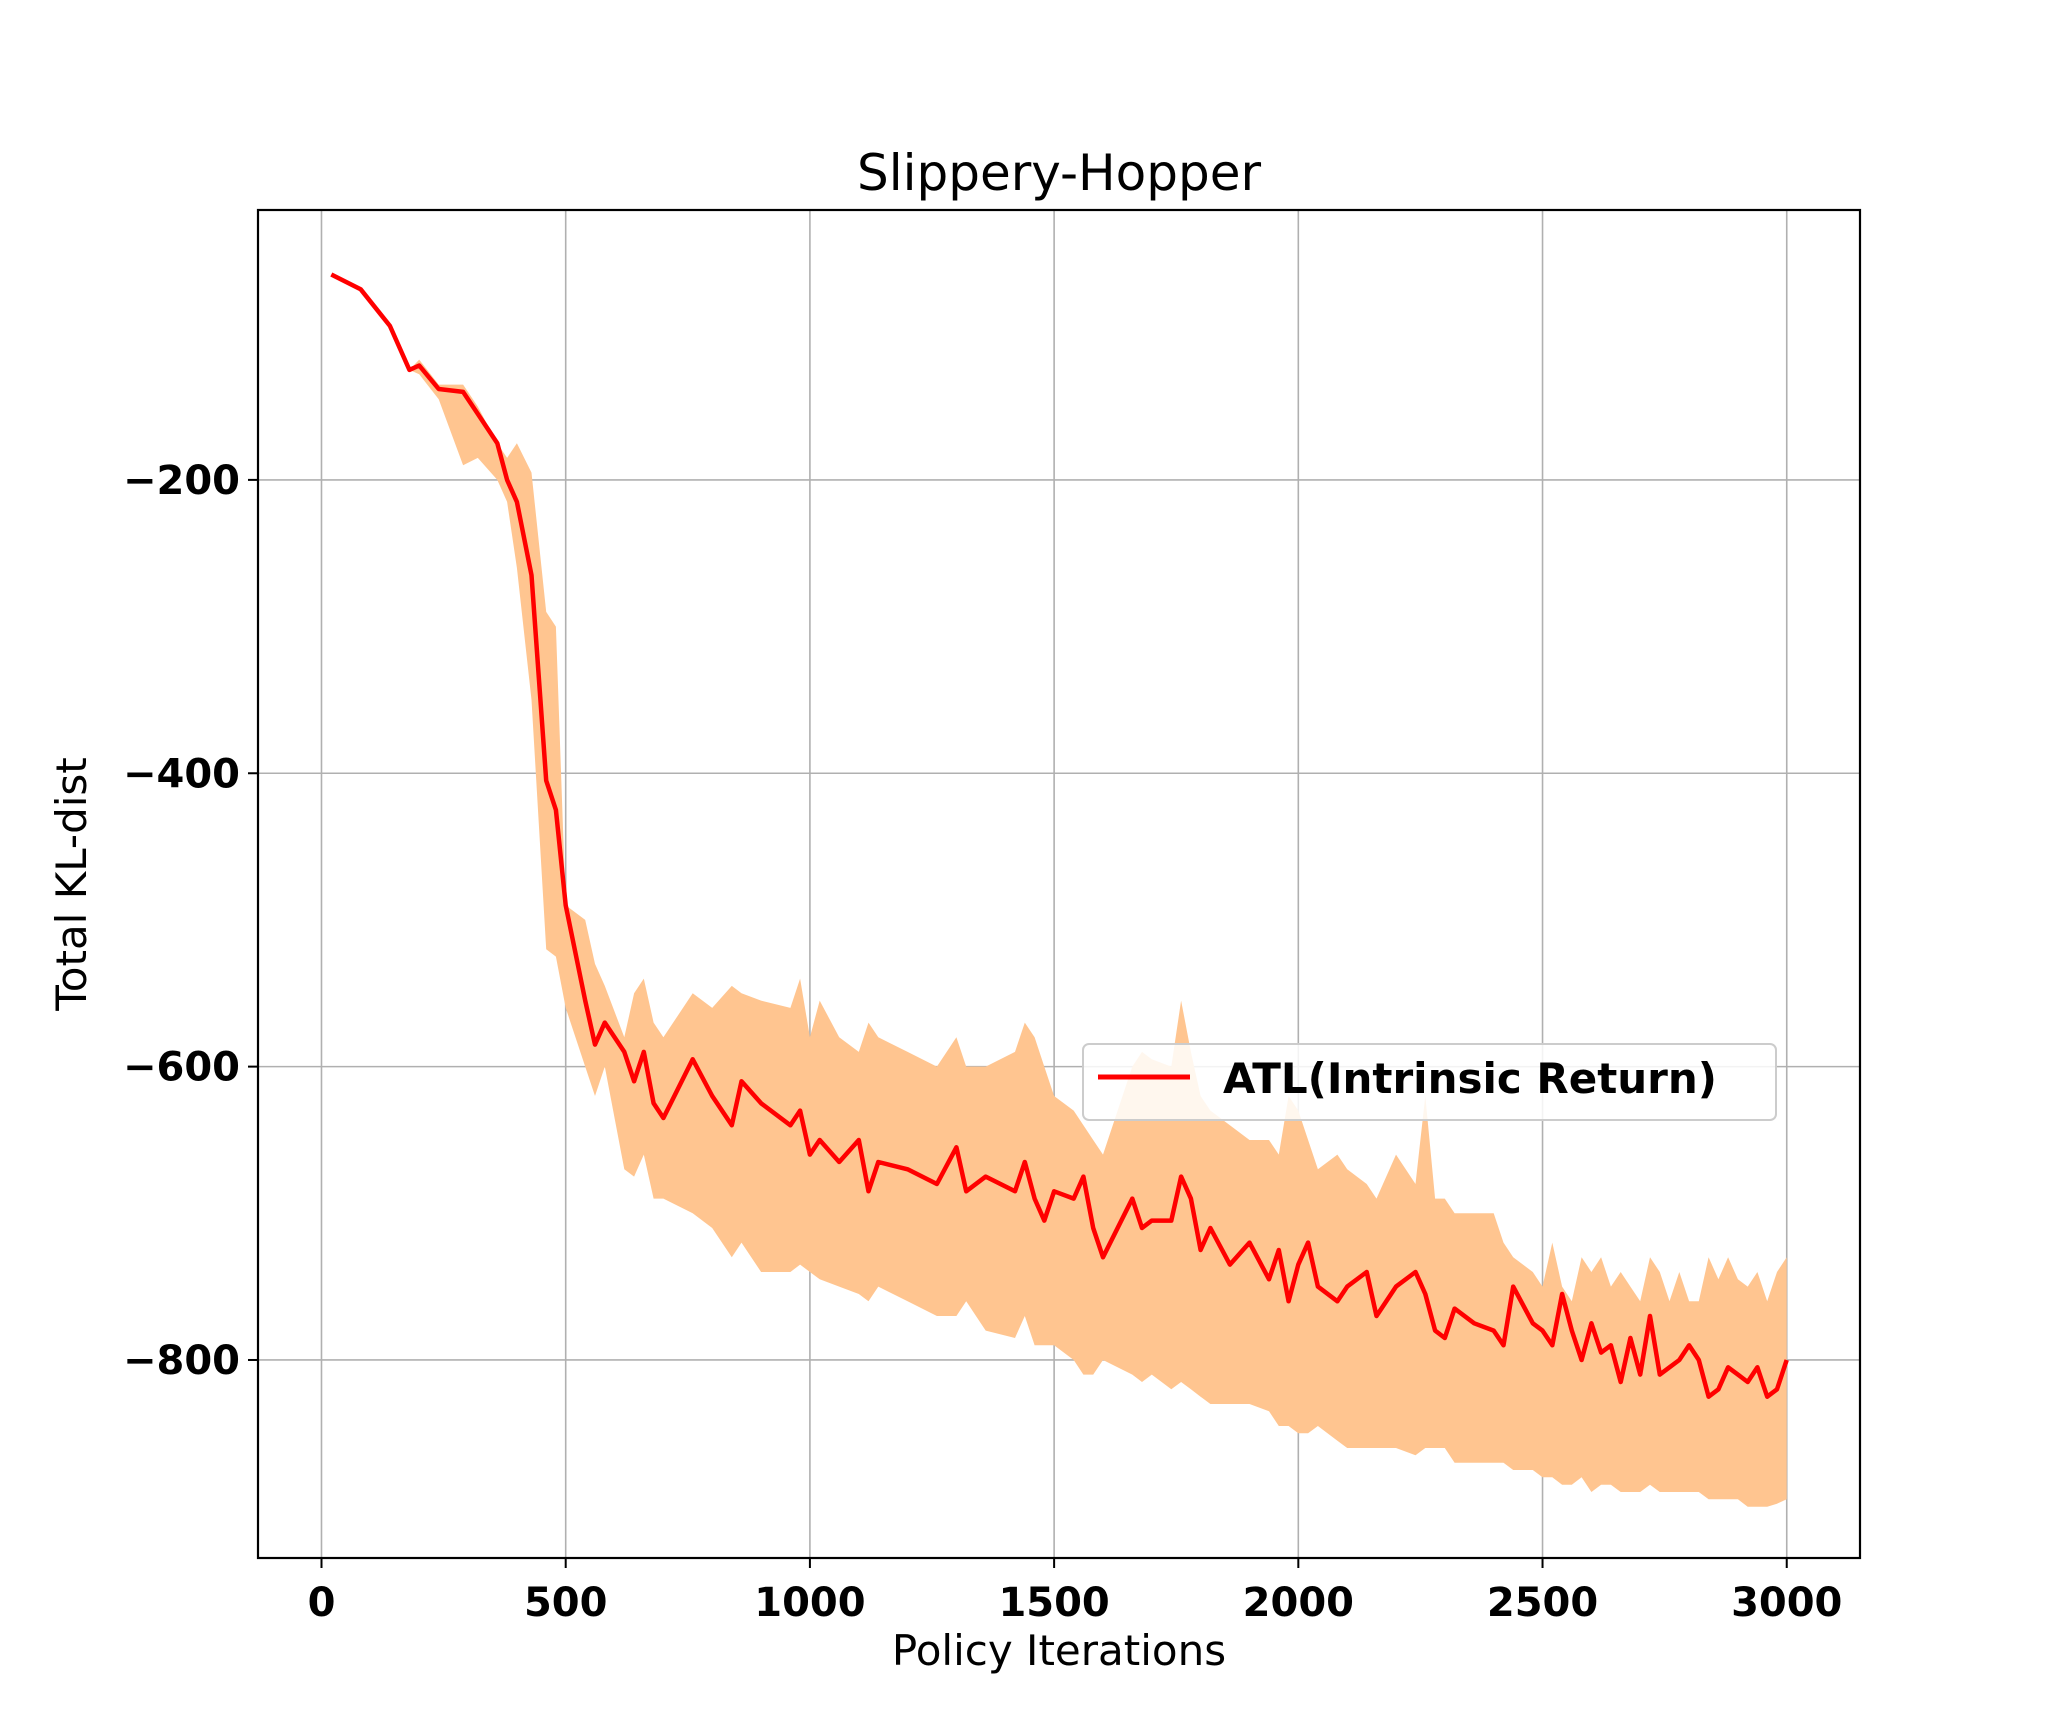 This screenshot has width=2046, height=1736. I want to click on legend-box, so click(1429, 1082).